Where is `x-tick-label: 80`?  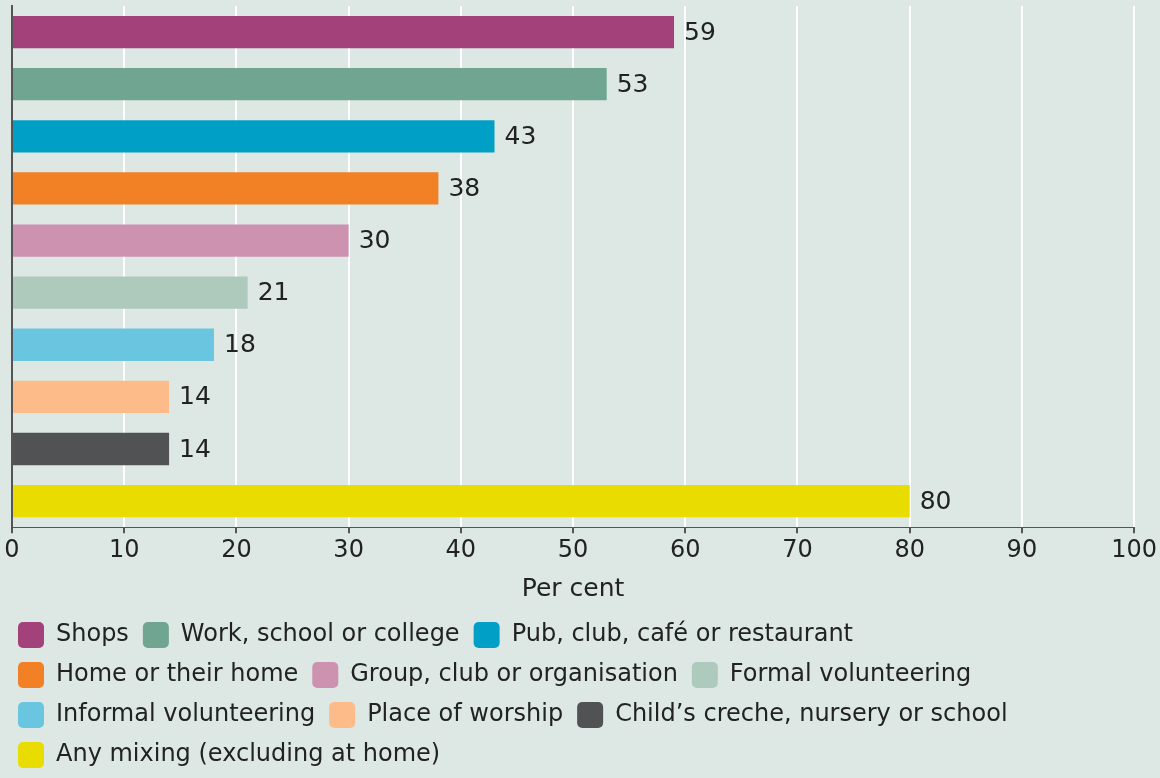
x-tick-label: 80 is located at coordinates (909, 548).